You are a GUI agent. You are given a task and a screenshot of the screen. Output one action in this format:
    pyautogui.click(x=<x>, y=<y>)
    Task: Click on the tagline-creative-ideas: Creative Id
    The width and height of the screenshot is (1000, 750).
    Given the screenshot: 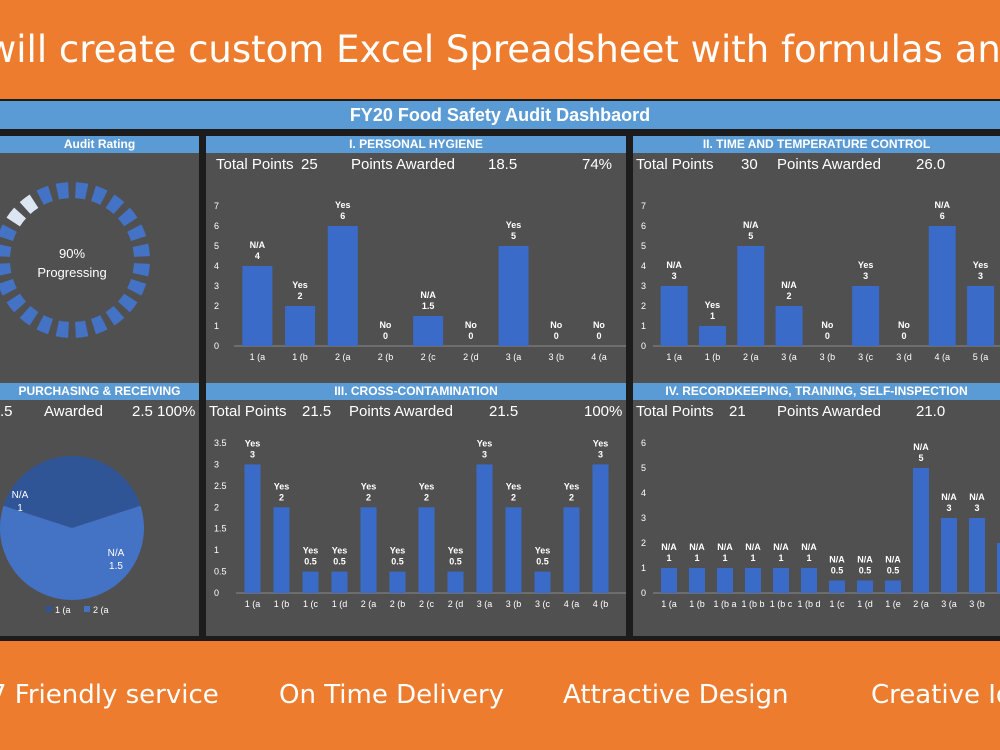 What is the action you would take?
    pyautogui.click(x=935, y=695)
    